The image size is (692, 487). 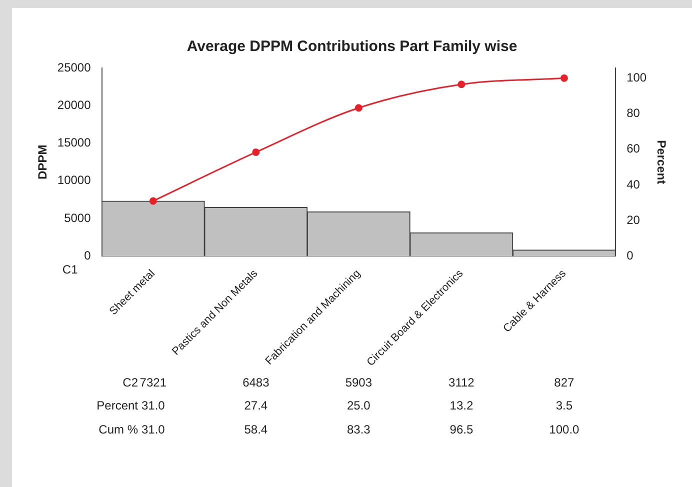 What do you see at coordinates (633, 184) in the screenshot?
I see `y2-tick-label: 40` at bounding box center [633, 184].